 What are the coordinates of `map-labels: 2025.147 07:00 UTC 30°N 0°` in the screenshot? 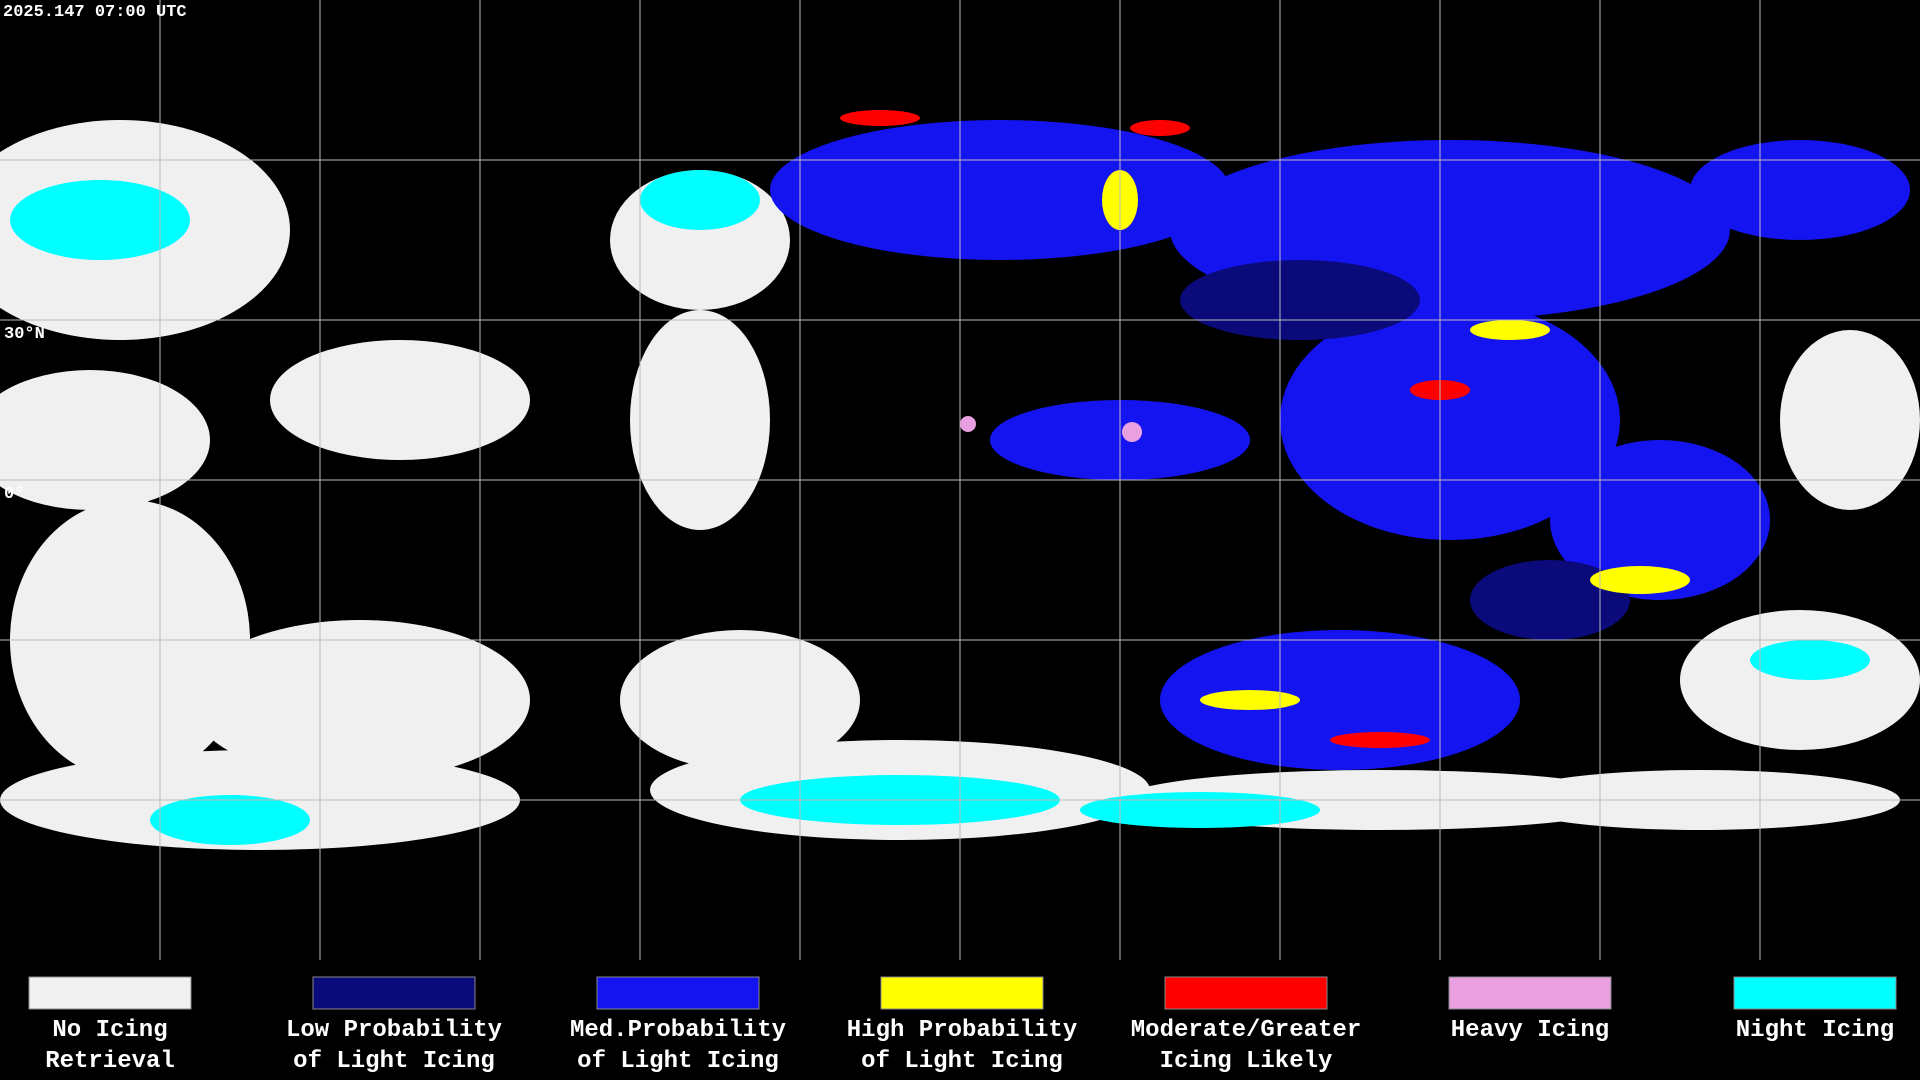 It's located at (95, 253).